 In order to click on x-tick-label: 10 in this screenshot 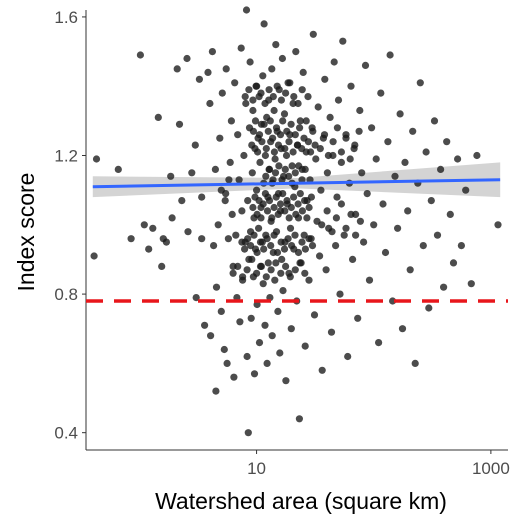, I will do `click(256, 468)`.